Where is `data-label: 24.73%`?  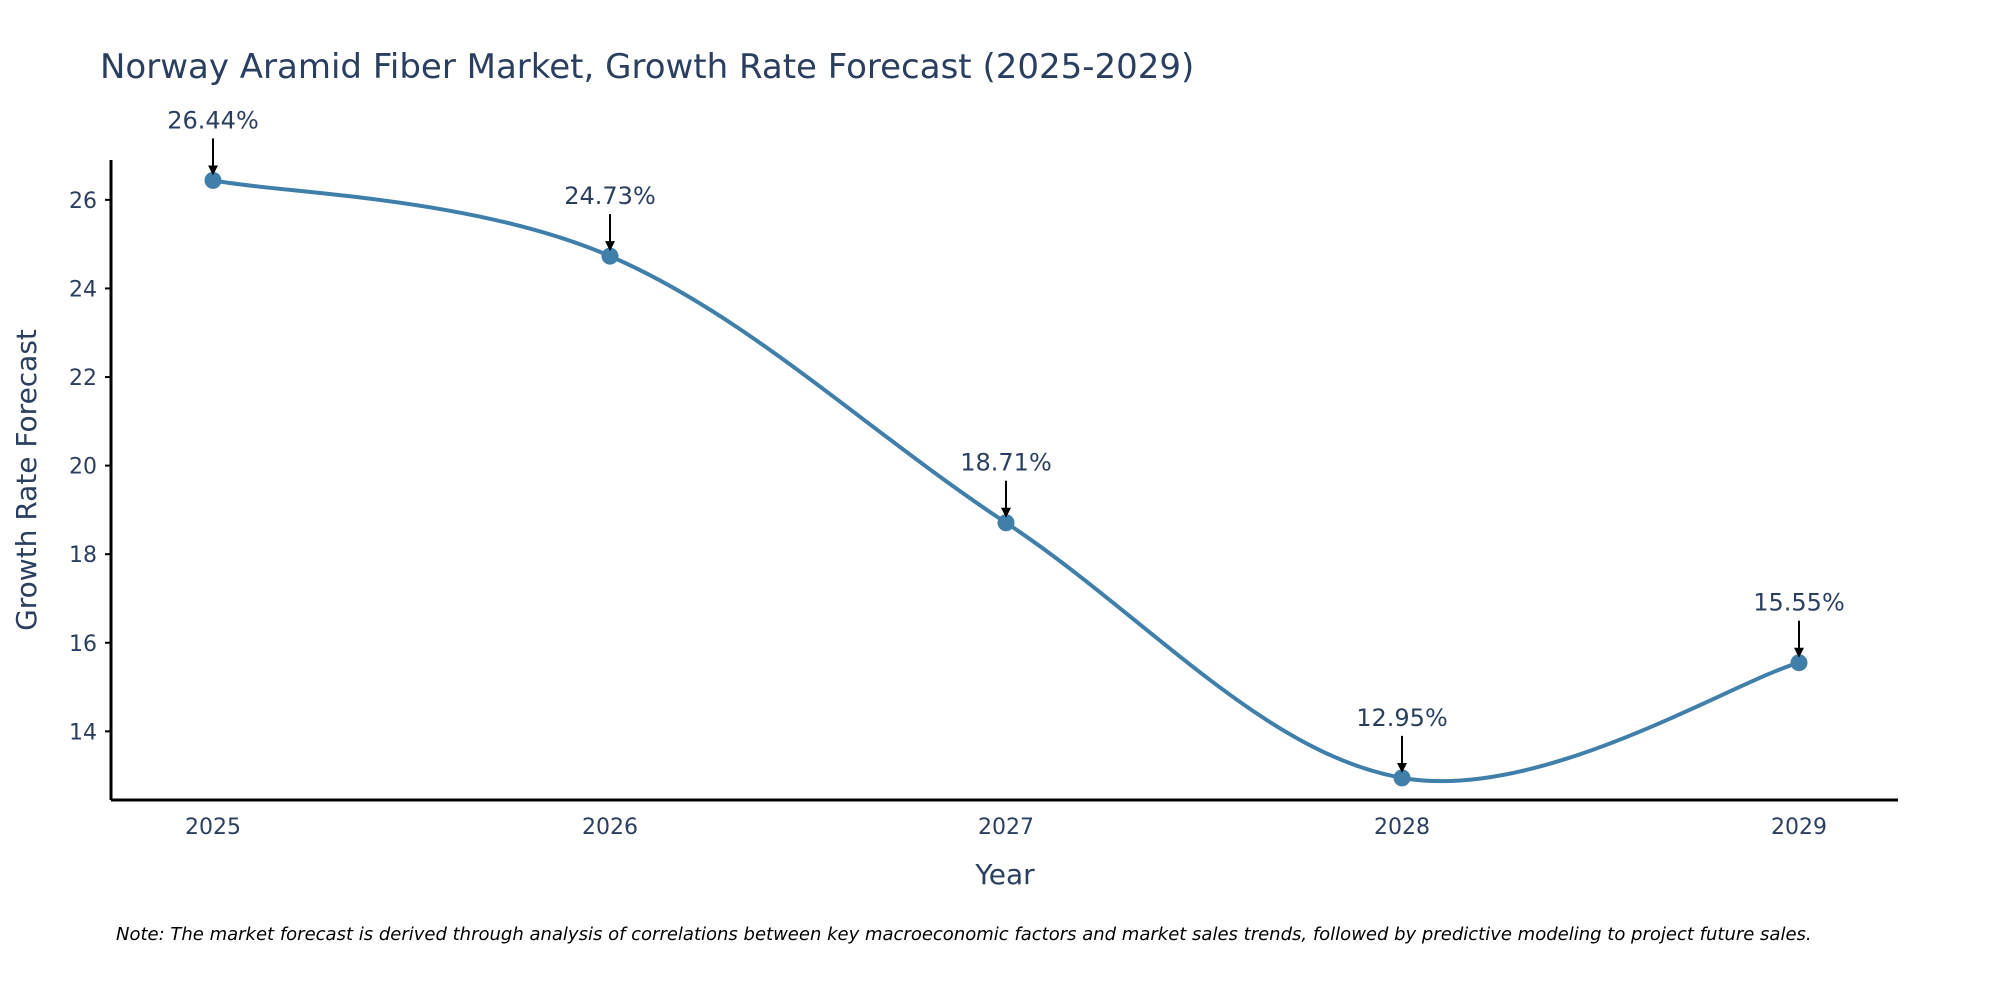 data-label: 24.73% is located at coordinates (610, 196).